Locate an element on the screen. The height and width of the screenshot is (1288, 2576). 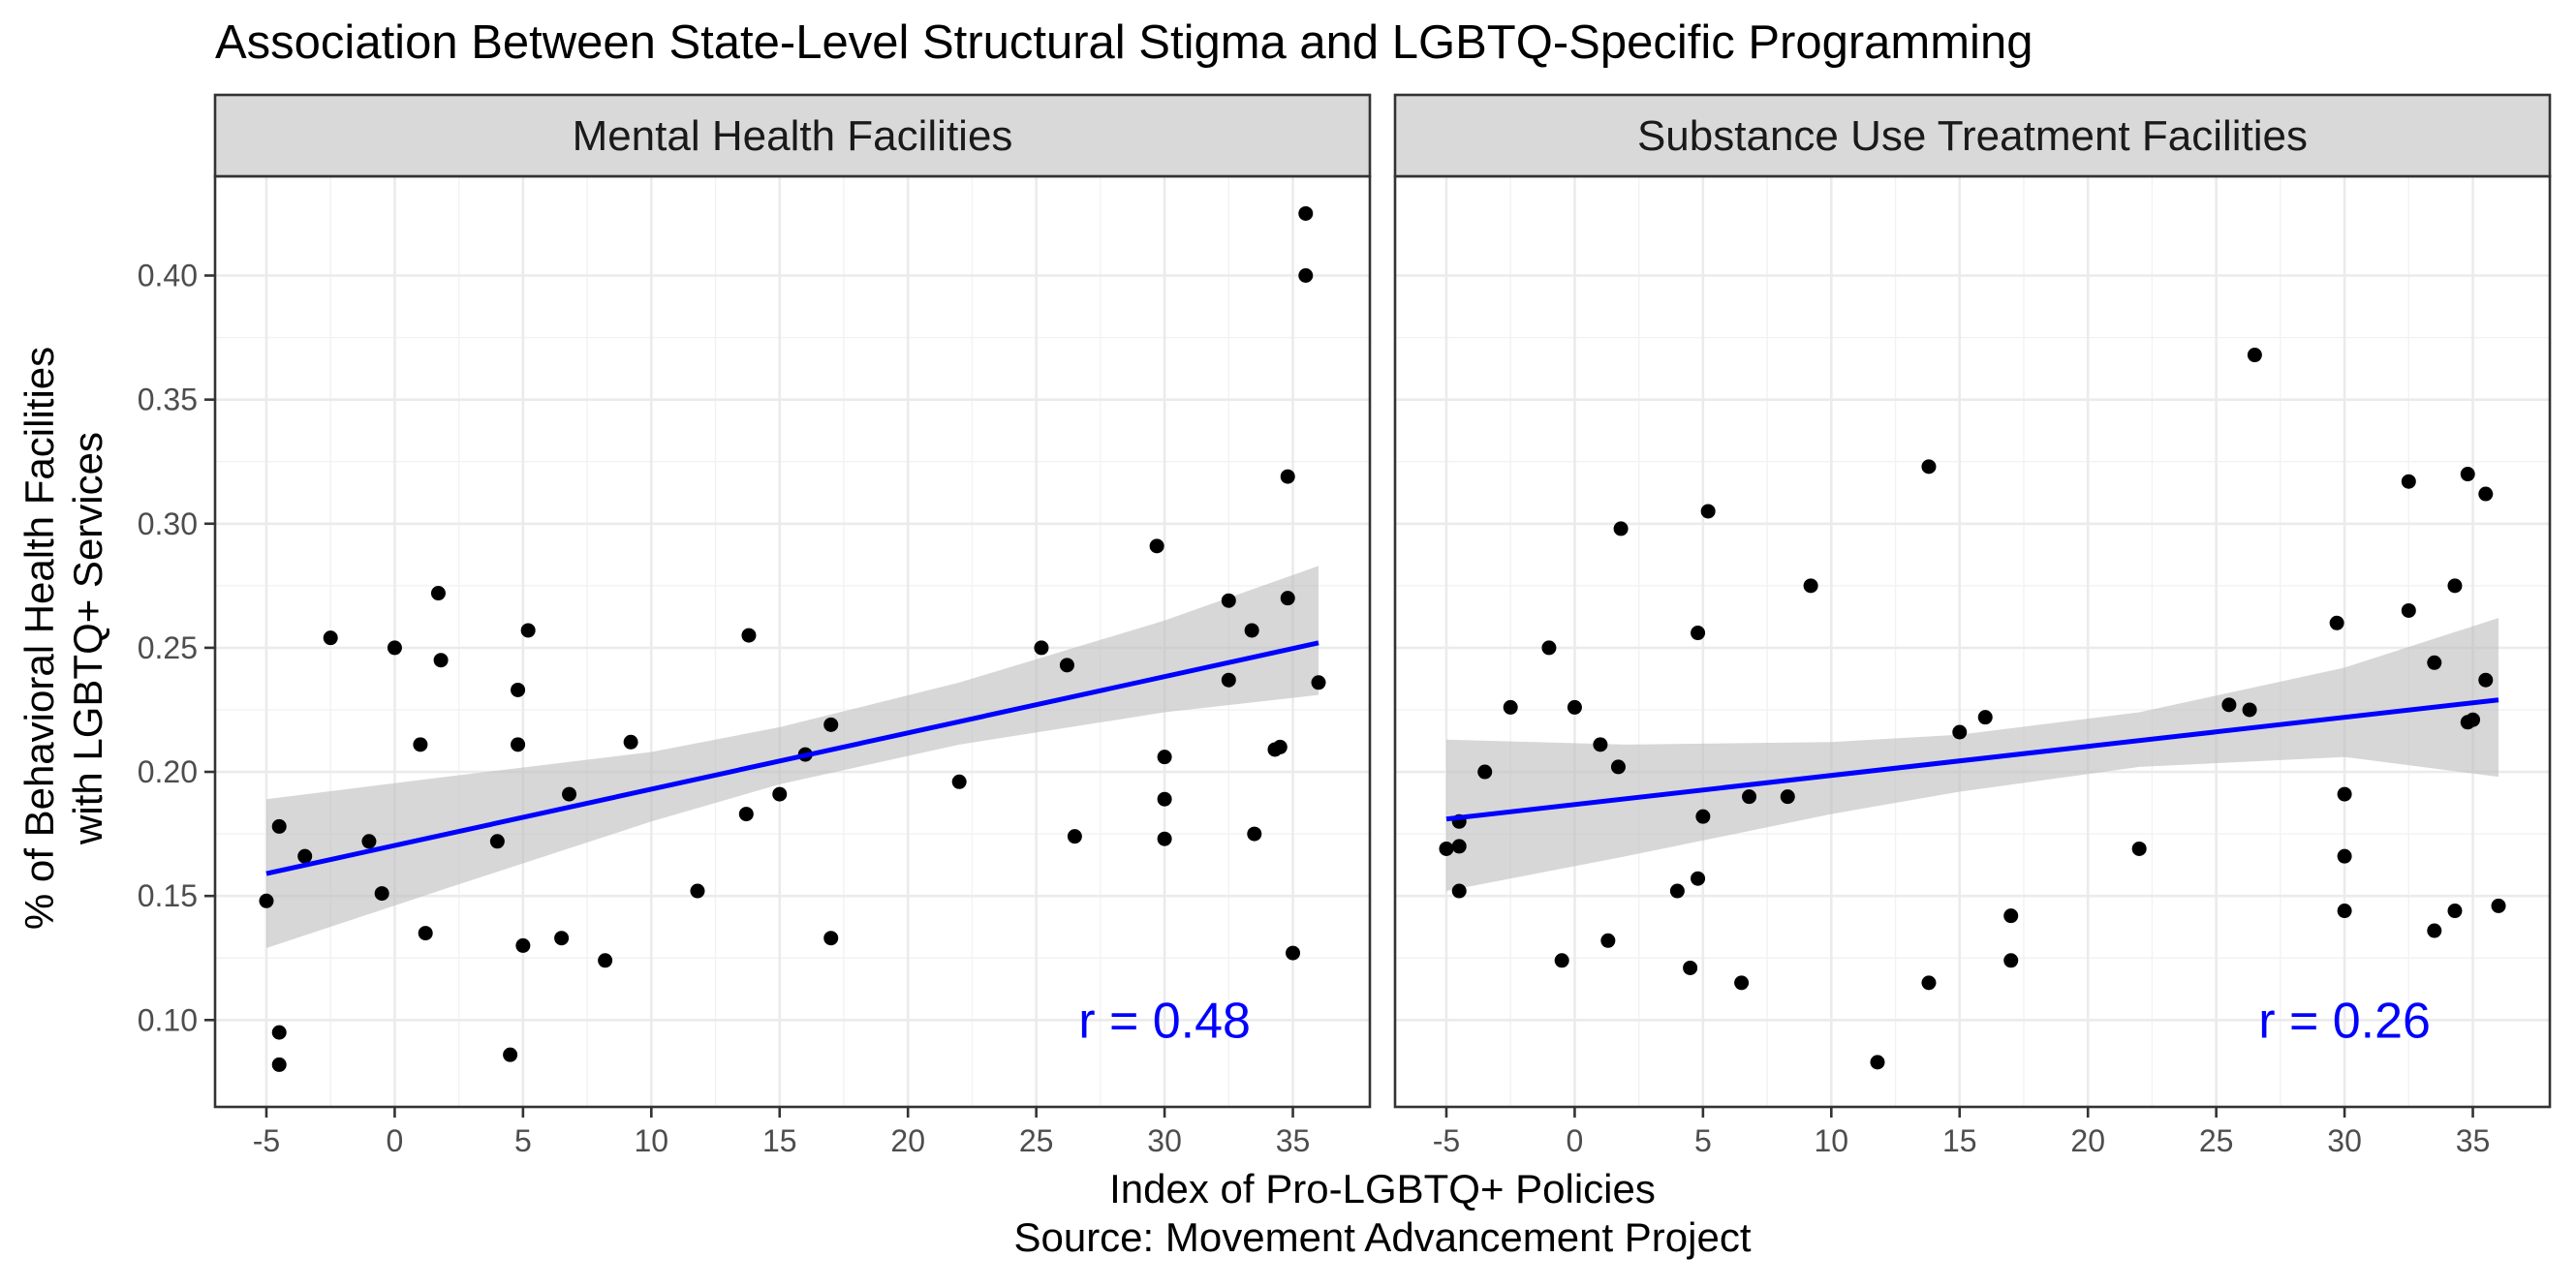
y-tick-label: 0.10 is located at coordinates (168, 1019).